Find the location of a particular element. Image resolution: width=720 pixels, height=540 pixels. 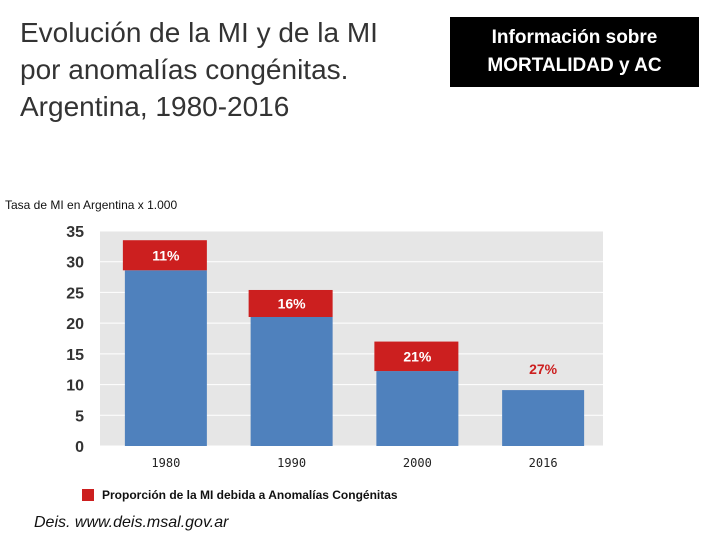

y-tick-label: 10 is located at coordinates (75, 386).